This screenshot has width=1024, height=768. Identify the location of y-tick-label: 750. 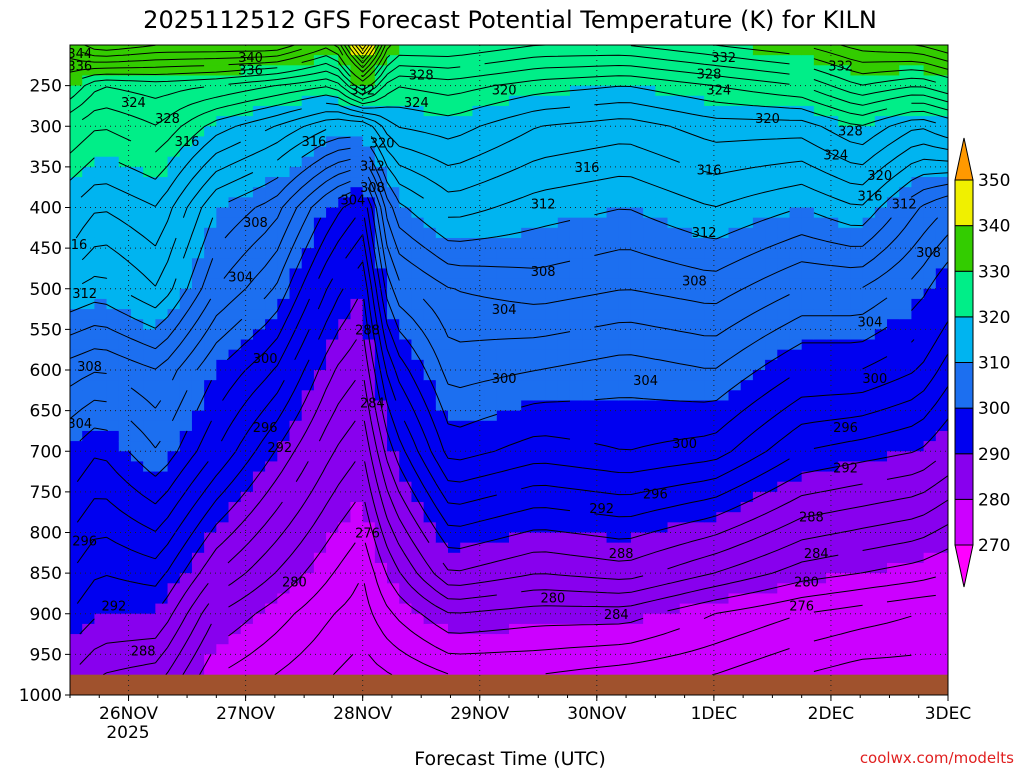
(46, 493).